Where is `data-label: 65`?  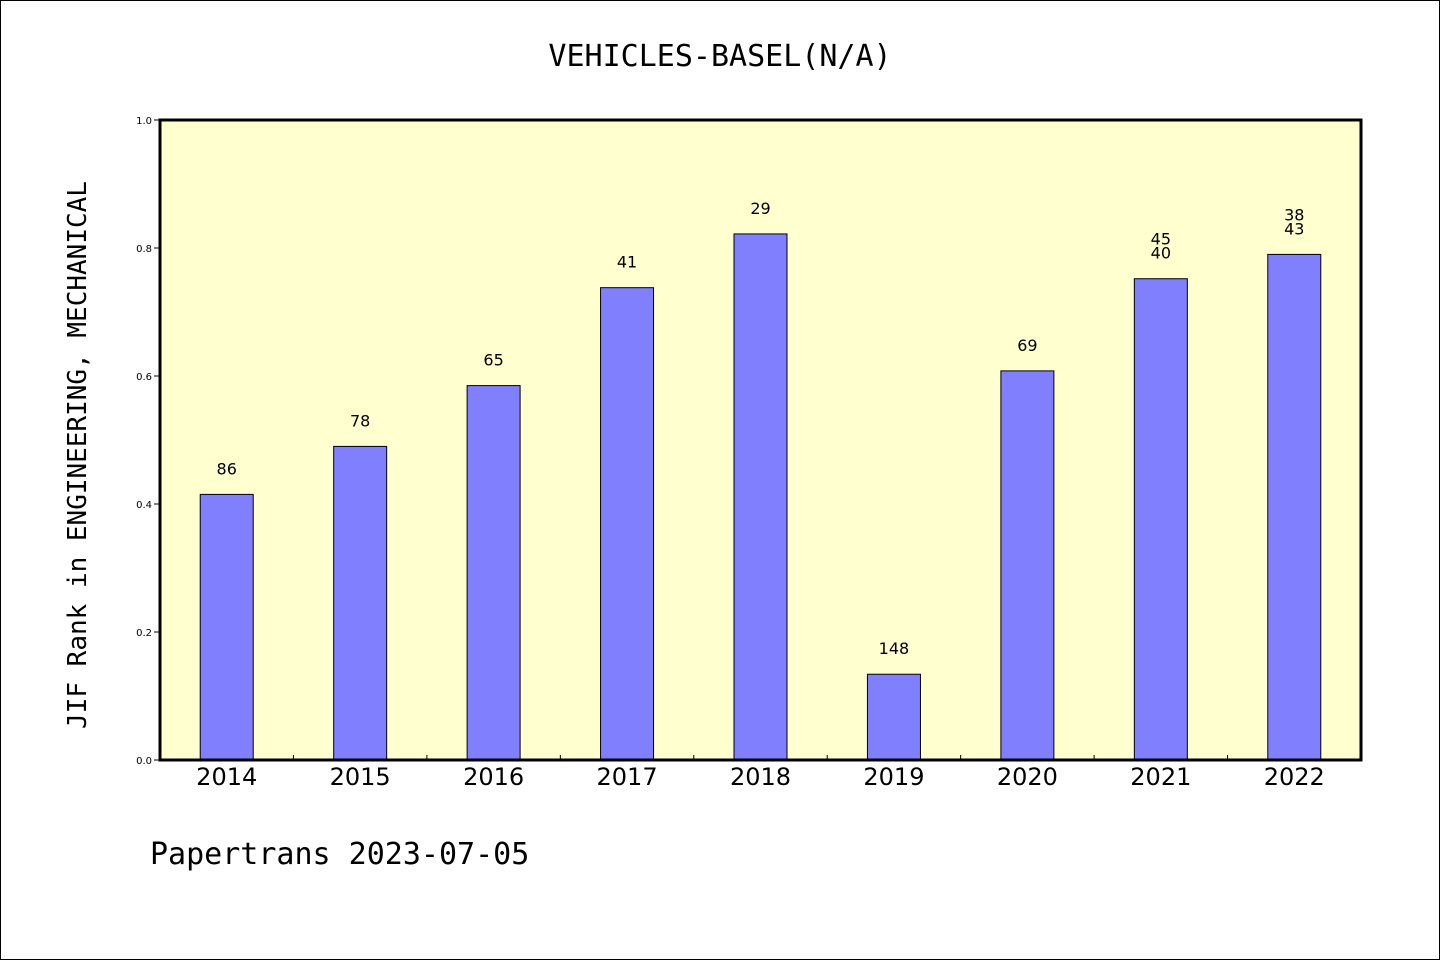 data-label: 65 is located at coordinates (493, 360).